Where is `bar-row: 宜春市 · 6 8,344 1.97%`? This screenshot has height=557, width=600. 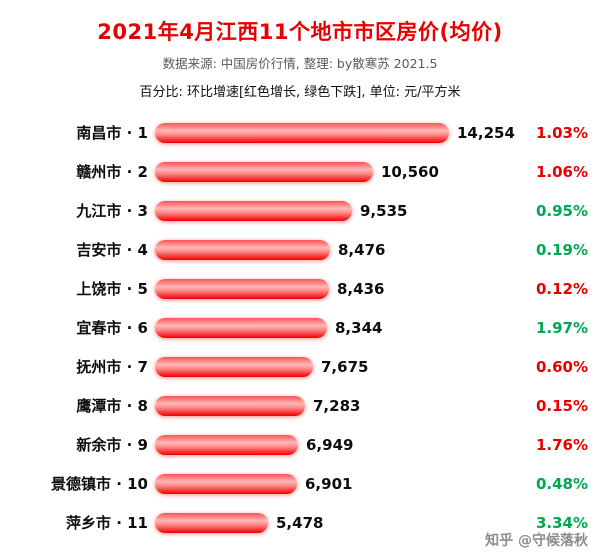
bar-row: 宜春市 · 6 8,344 1.97% is located at coordinates (300, 327).